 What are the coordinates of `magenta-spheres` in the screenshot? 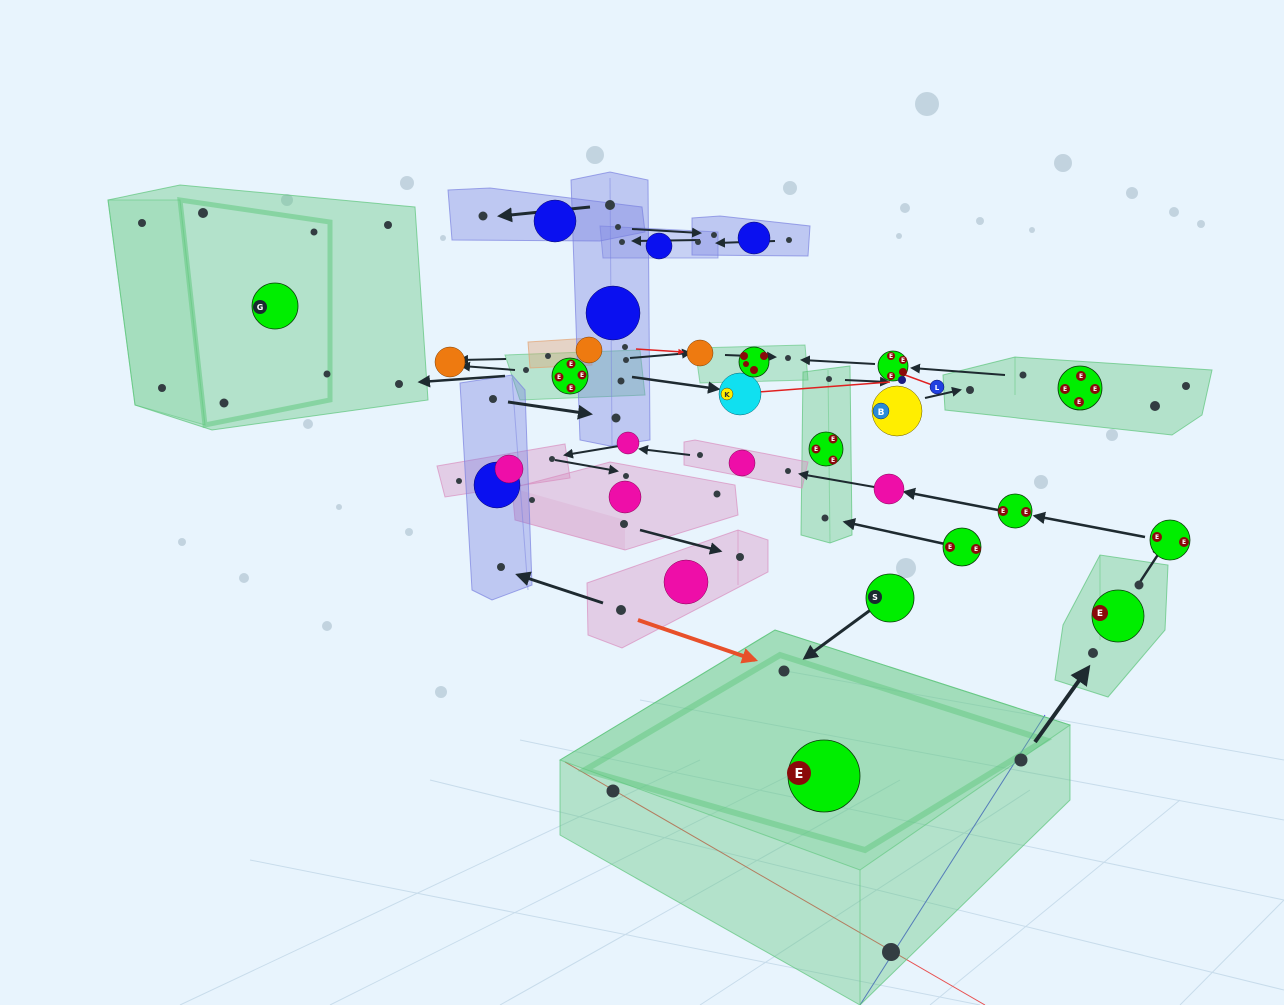 It's located at (699, 518).